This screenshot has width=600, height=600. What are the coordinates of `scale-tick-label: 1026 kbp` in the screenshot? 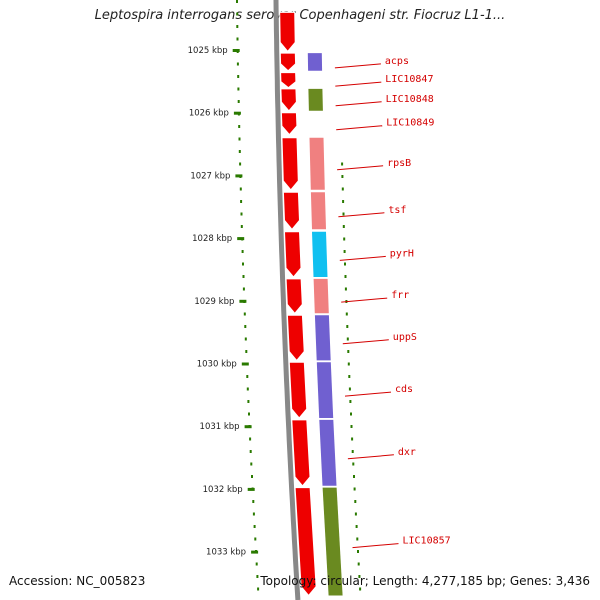 It's located at (209, 114).